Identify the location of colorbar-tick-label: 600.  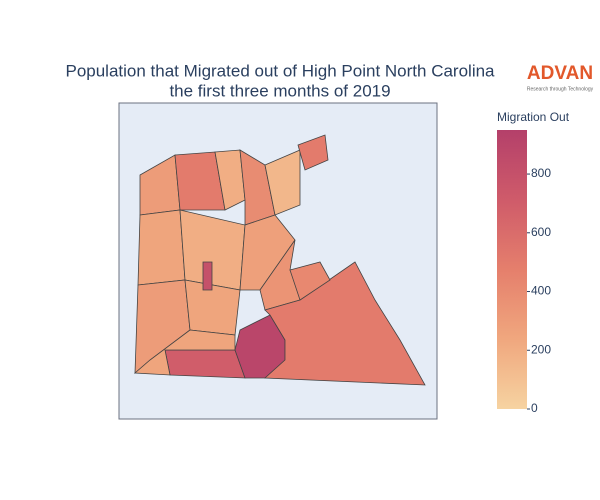
(541, 232).